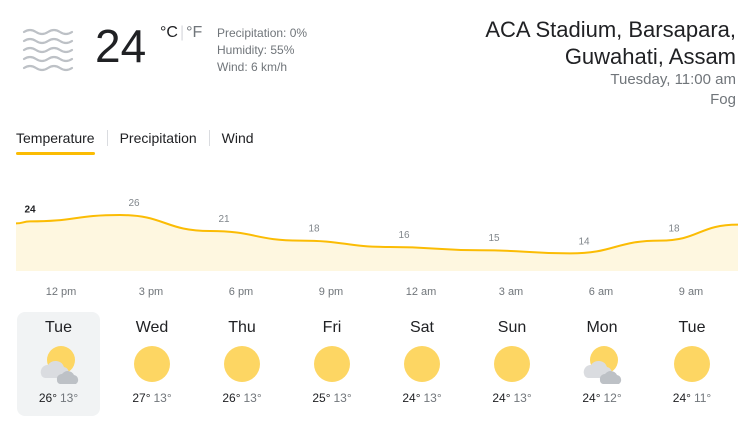 This screenshot has height=431, width=750. I want to click on day-card: Sun 24° 13°, so click(512, 364).